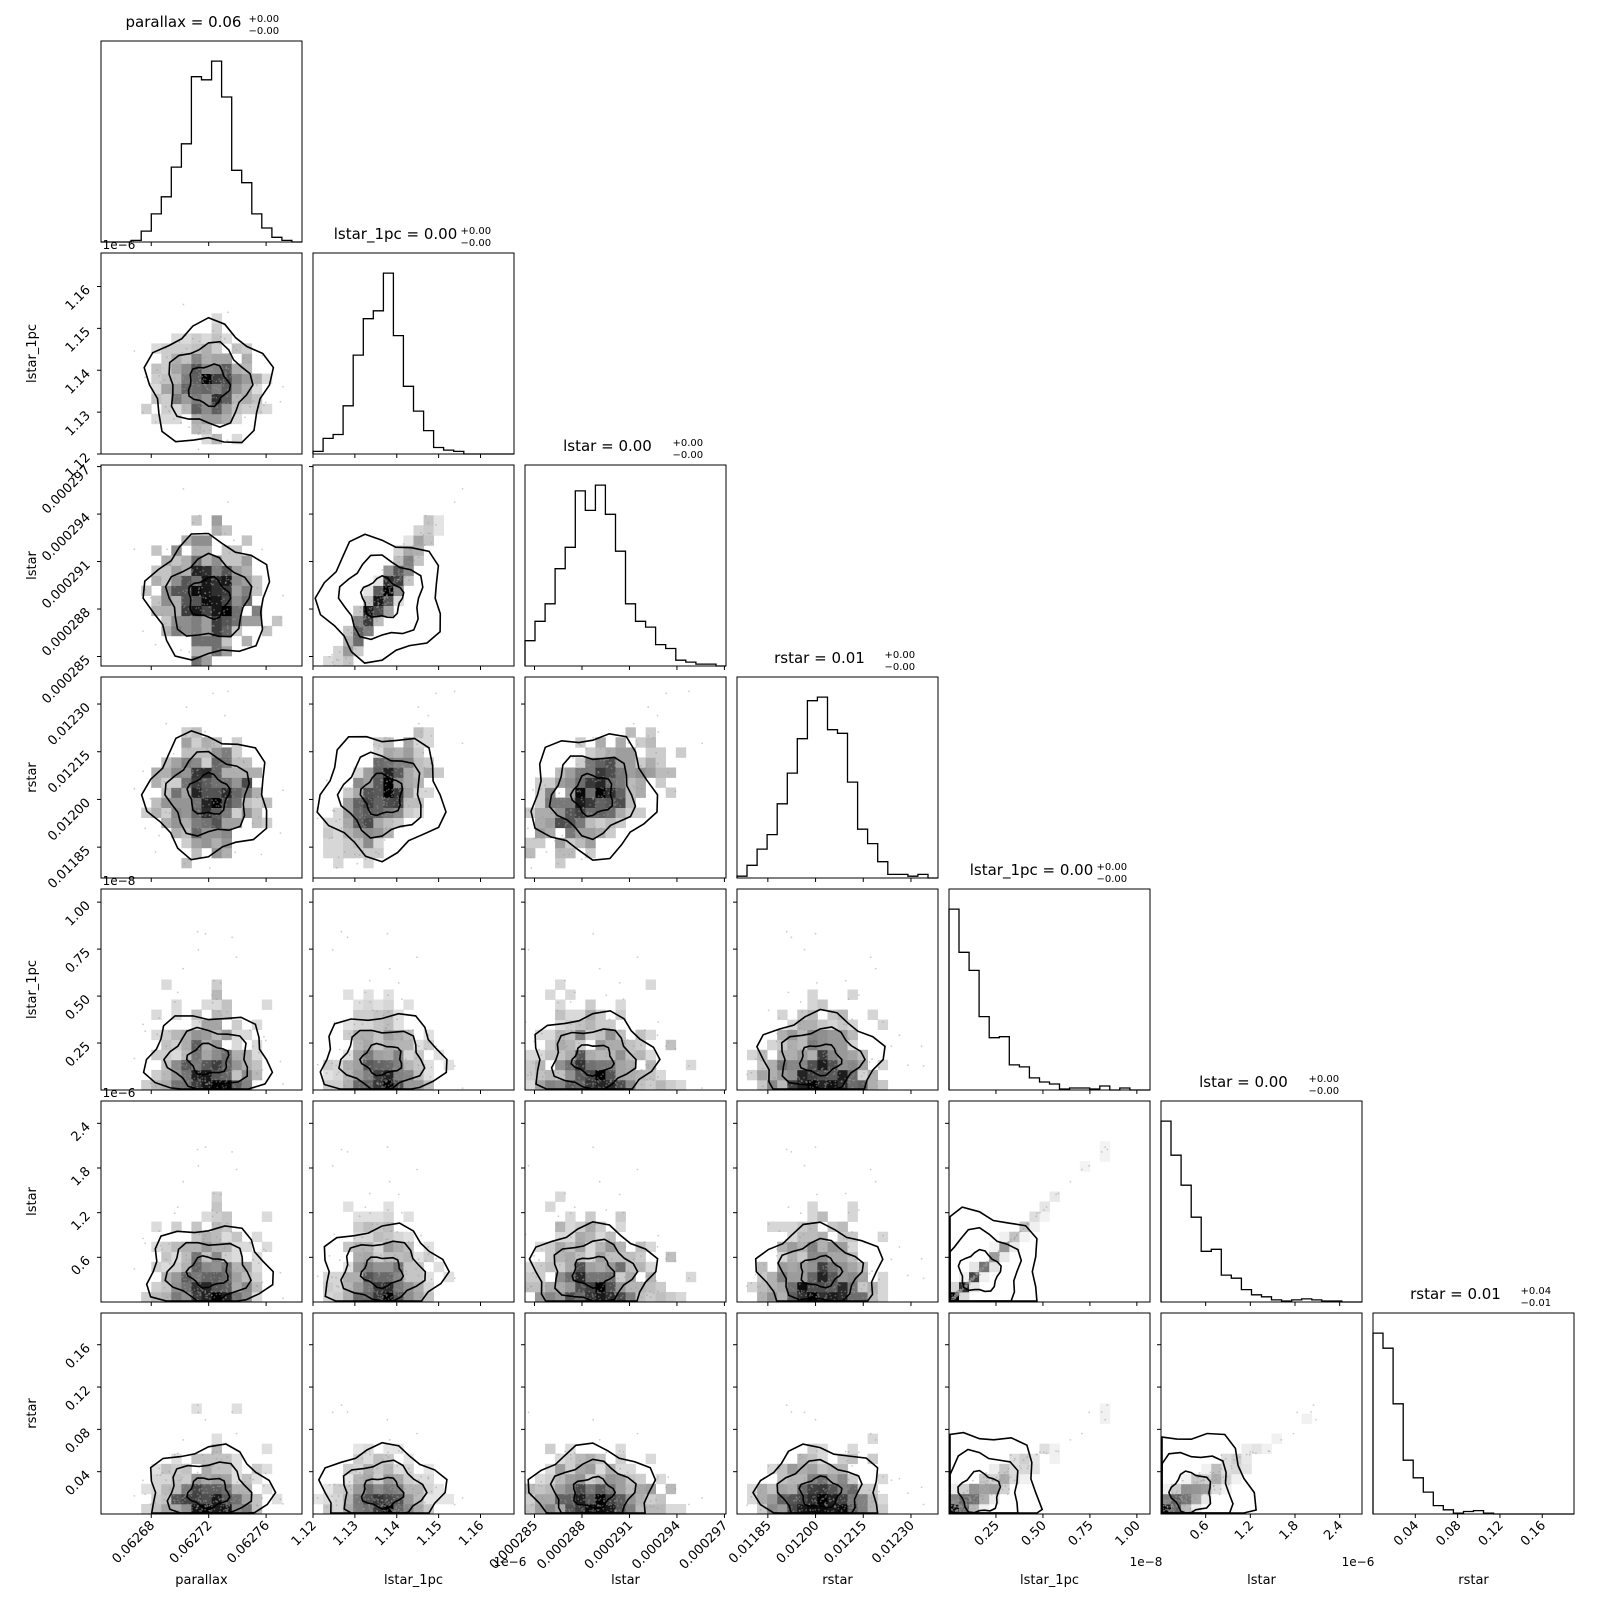 Image resolution: width=1600 pixels, height=1600 pixels. I want to click on title-upper-error: +0.00, so click(900, 655).